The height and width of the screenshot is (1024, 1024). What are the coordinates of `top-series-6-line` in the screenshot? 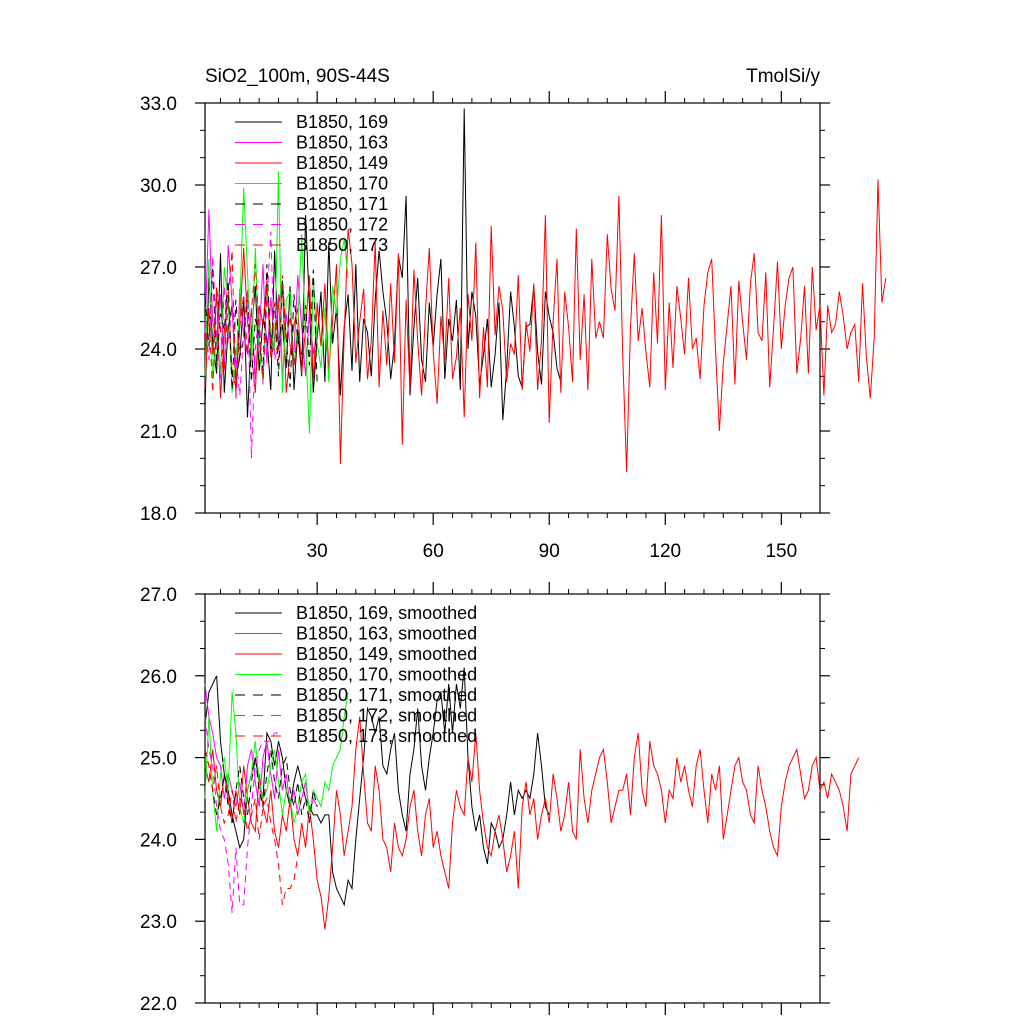 It's located at (241, 345).